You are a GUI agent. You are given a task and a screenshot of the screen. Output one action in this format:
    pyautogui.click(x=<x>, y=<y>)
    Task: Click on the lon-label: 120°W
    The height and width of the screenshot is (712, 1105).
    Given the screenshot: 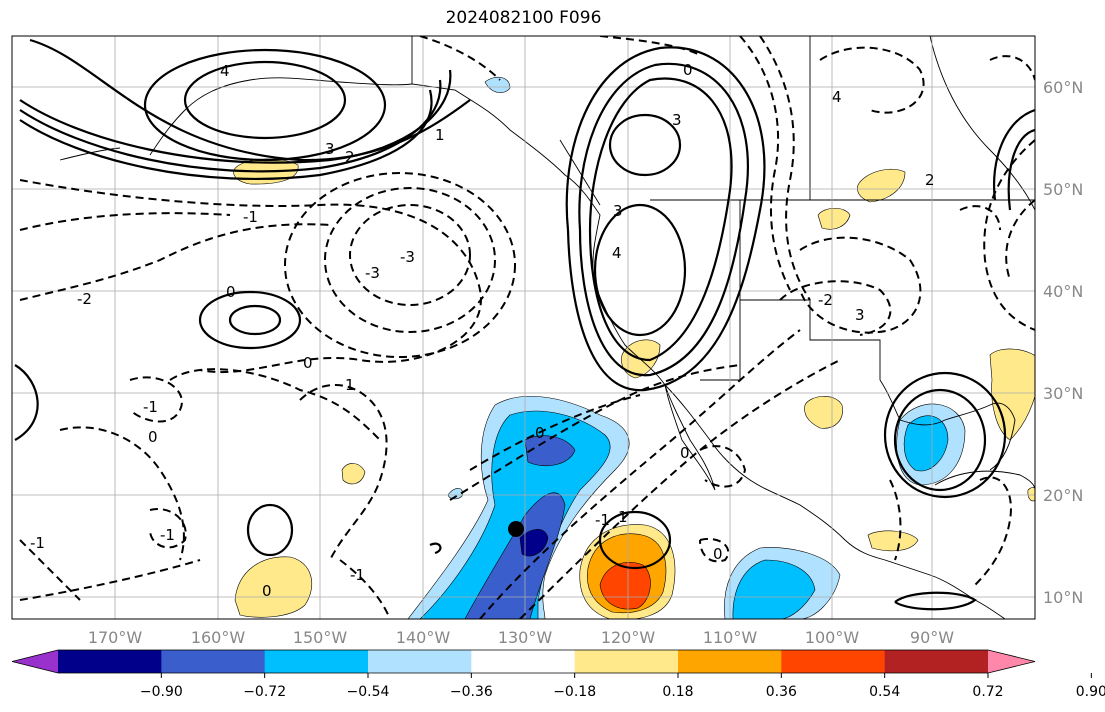 What is the action you would take?
    pyautogui.click(x=628, y=637)
    